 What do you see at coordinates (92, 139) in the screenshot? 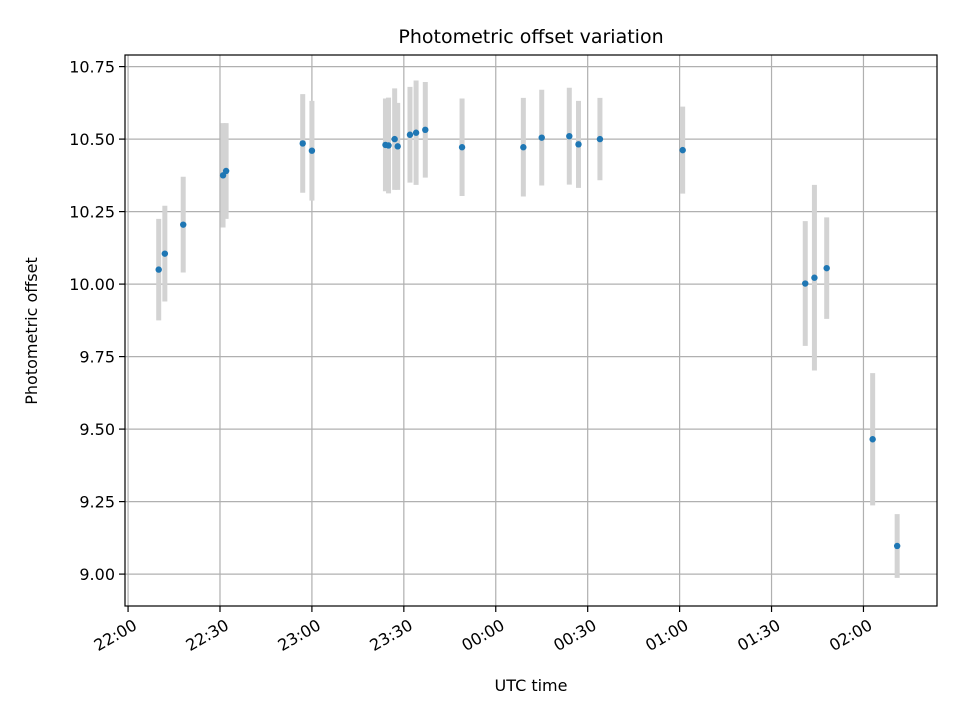
I see `y-tick-label: 10.50` at bounding box center [92, 139].